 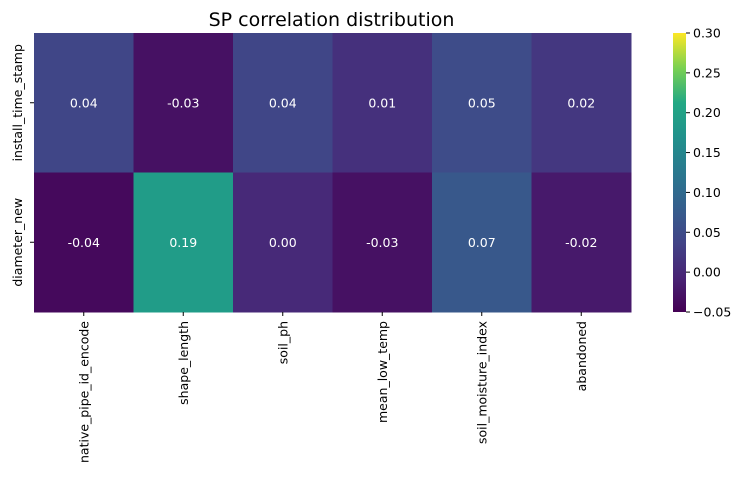 I want to click on cell-value-label-1-0: -0.04, so click(x=84, y=242).